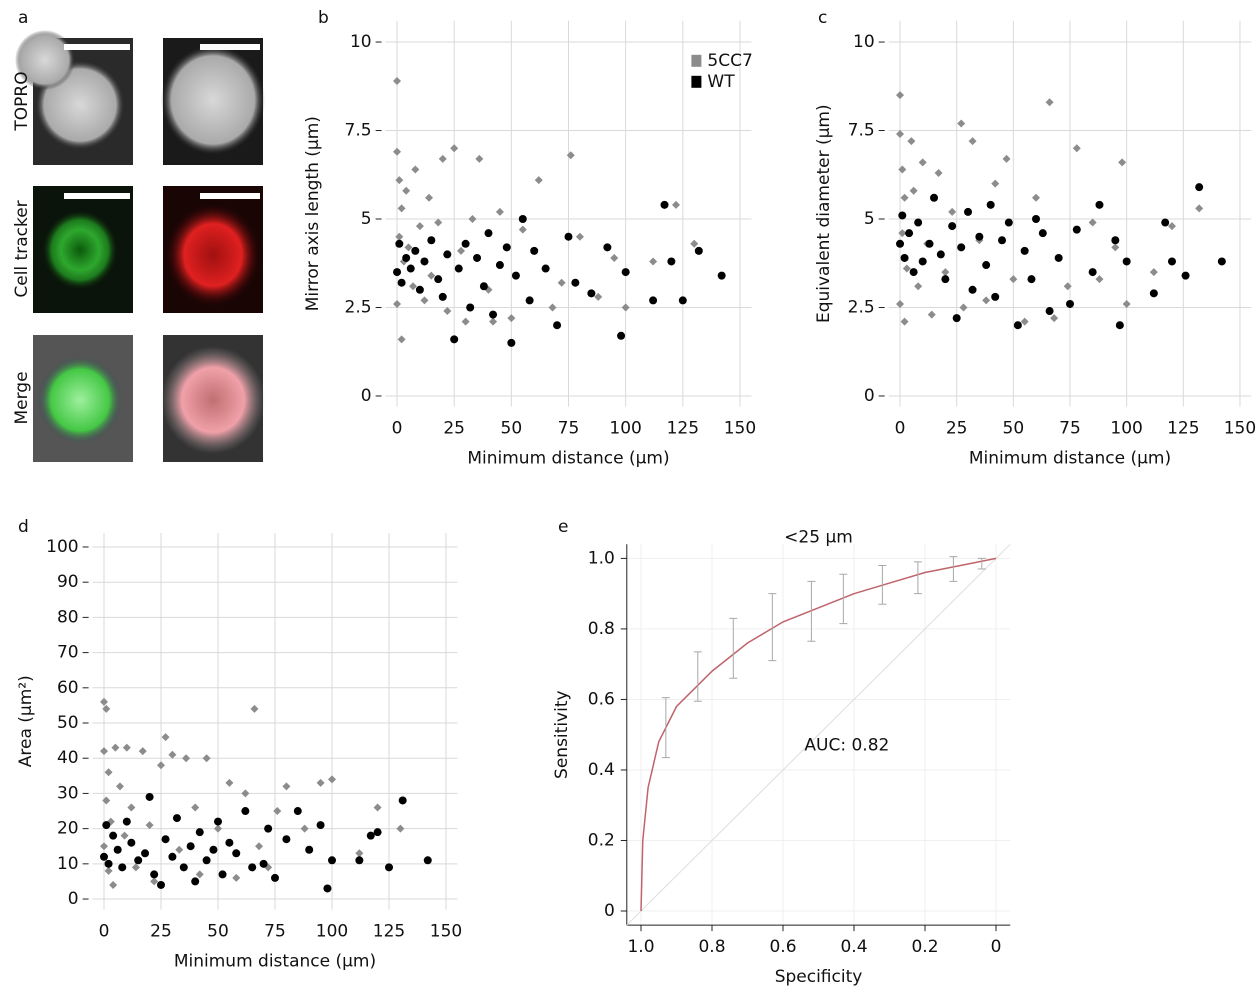 The image size is (1258, 995). I want to click on x-tick-label: 125, so click(1183, 429).